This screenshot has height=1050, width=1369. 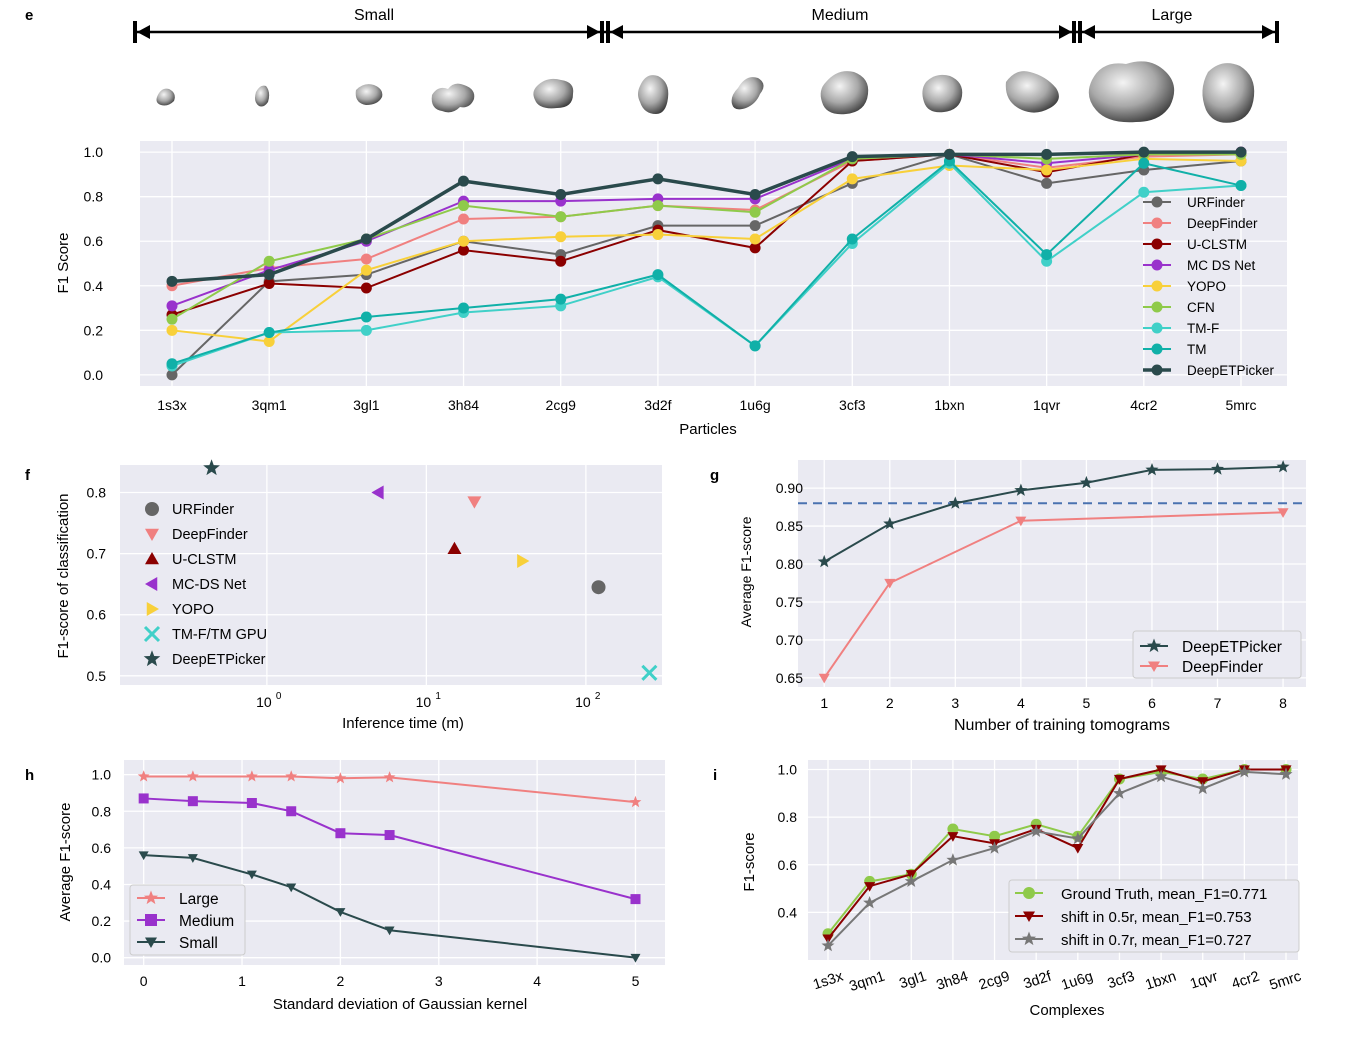 What do you see at coordinates (747, 93) in the screenshot?
I see `particle-image-1u6g` at bounding box center [747, 93].